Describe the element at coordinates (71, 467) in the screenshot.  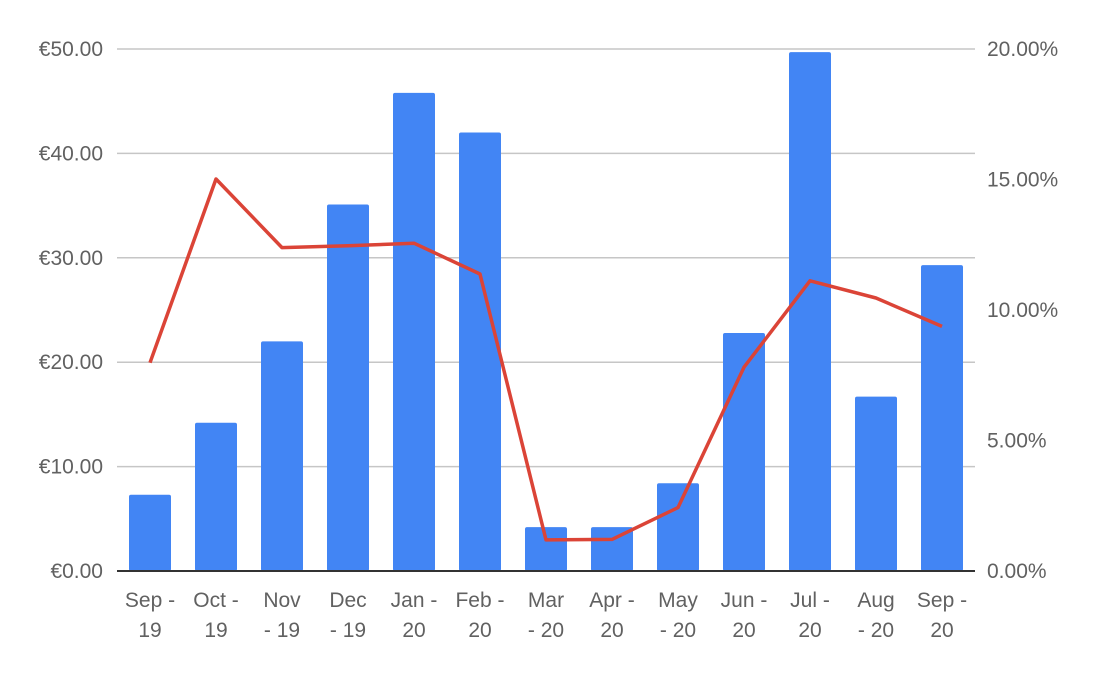
I see `left-axis-tick-label: €10.00` at that location.